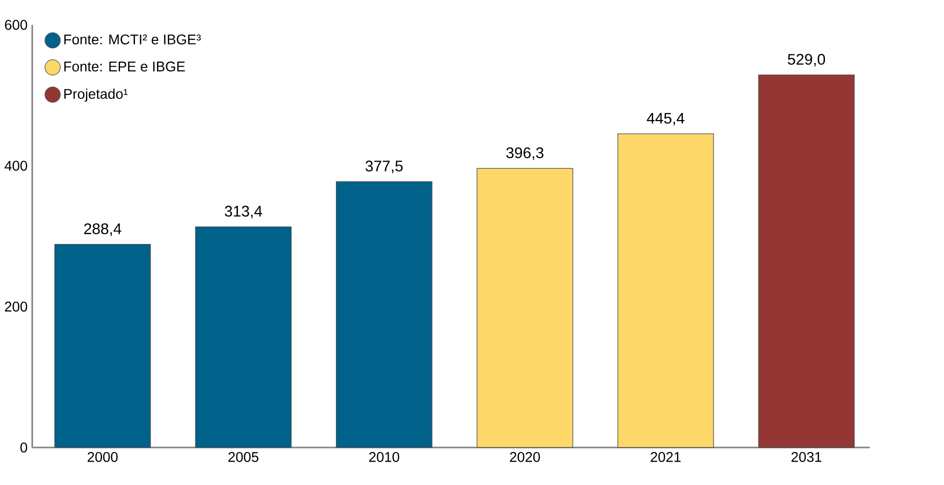 The height and width of the screenshot is (485, 944). What do you see at coordinates (132, 39) in the screenshot?
I see `legend-label: Fonte: MCTI² e IBGE³` at bounding box center [132, 39].